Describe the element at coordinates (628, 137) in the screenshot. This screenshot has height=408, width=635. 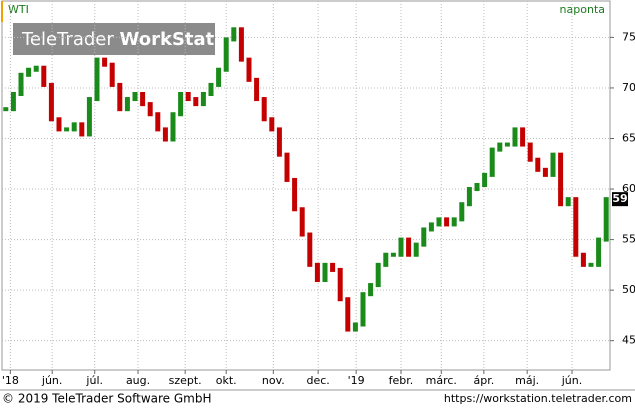
I see `y-tick-label: 65` at that location.